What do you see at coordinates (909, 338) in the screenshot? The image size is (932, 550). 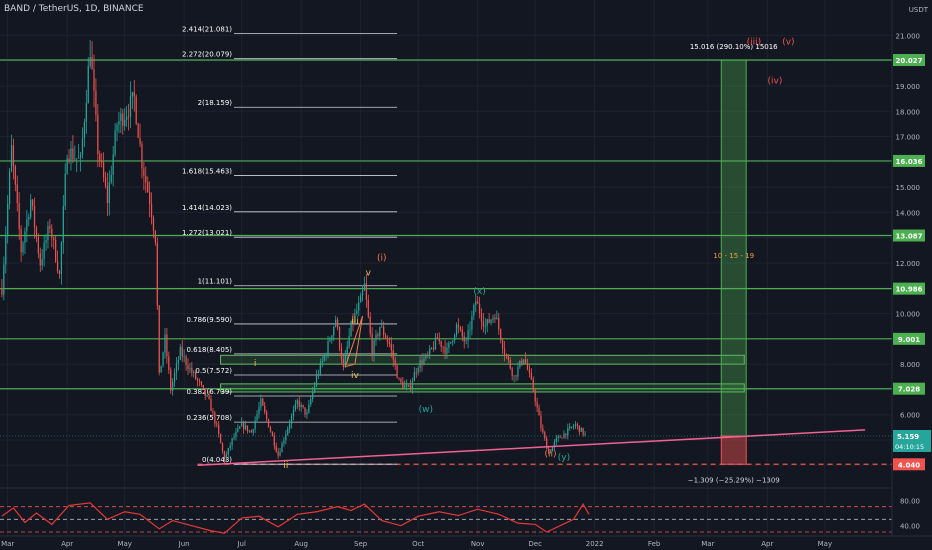 I see `level-badge` at bounding box center [909, 338].